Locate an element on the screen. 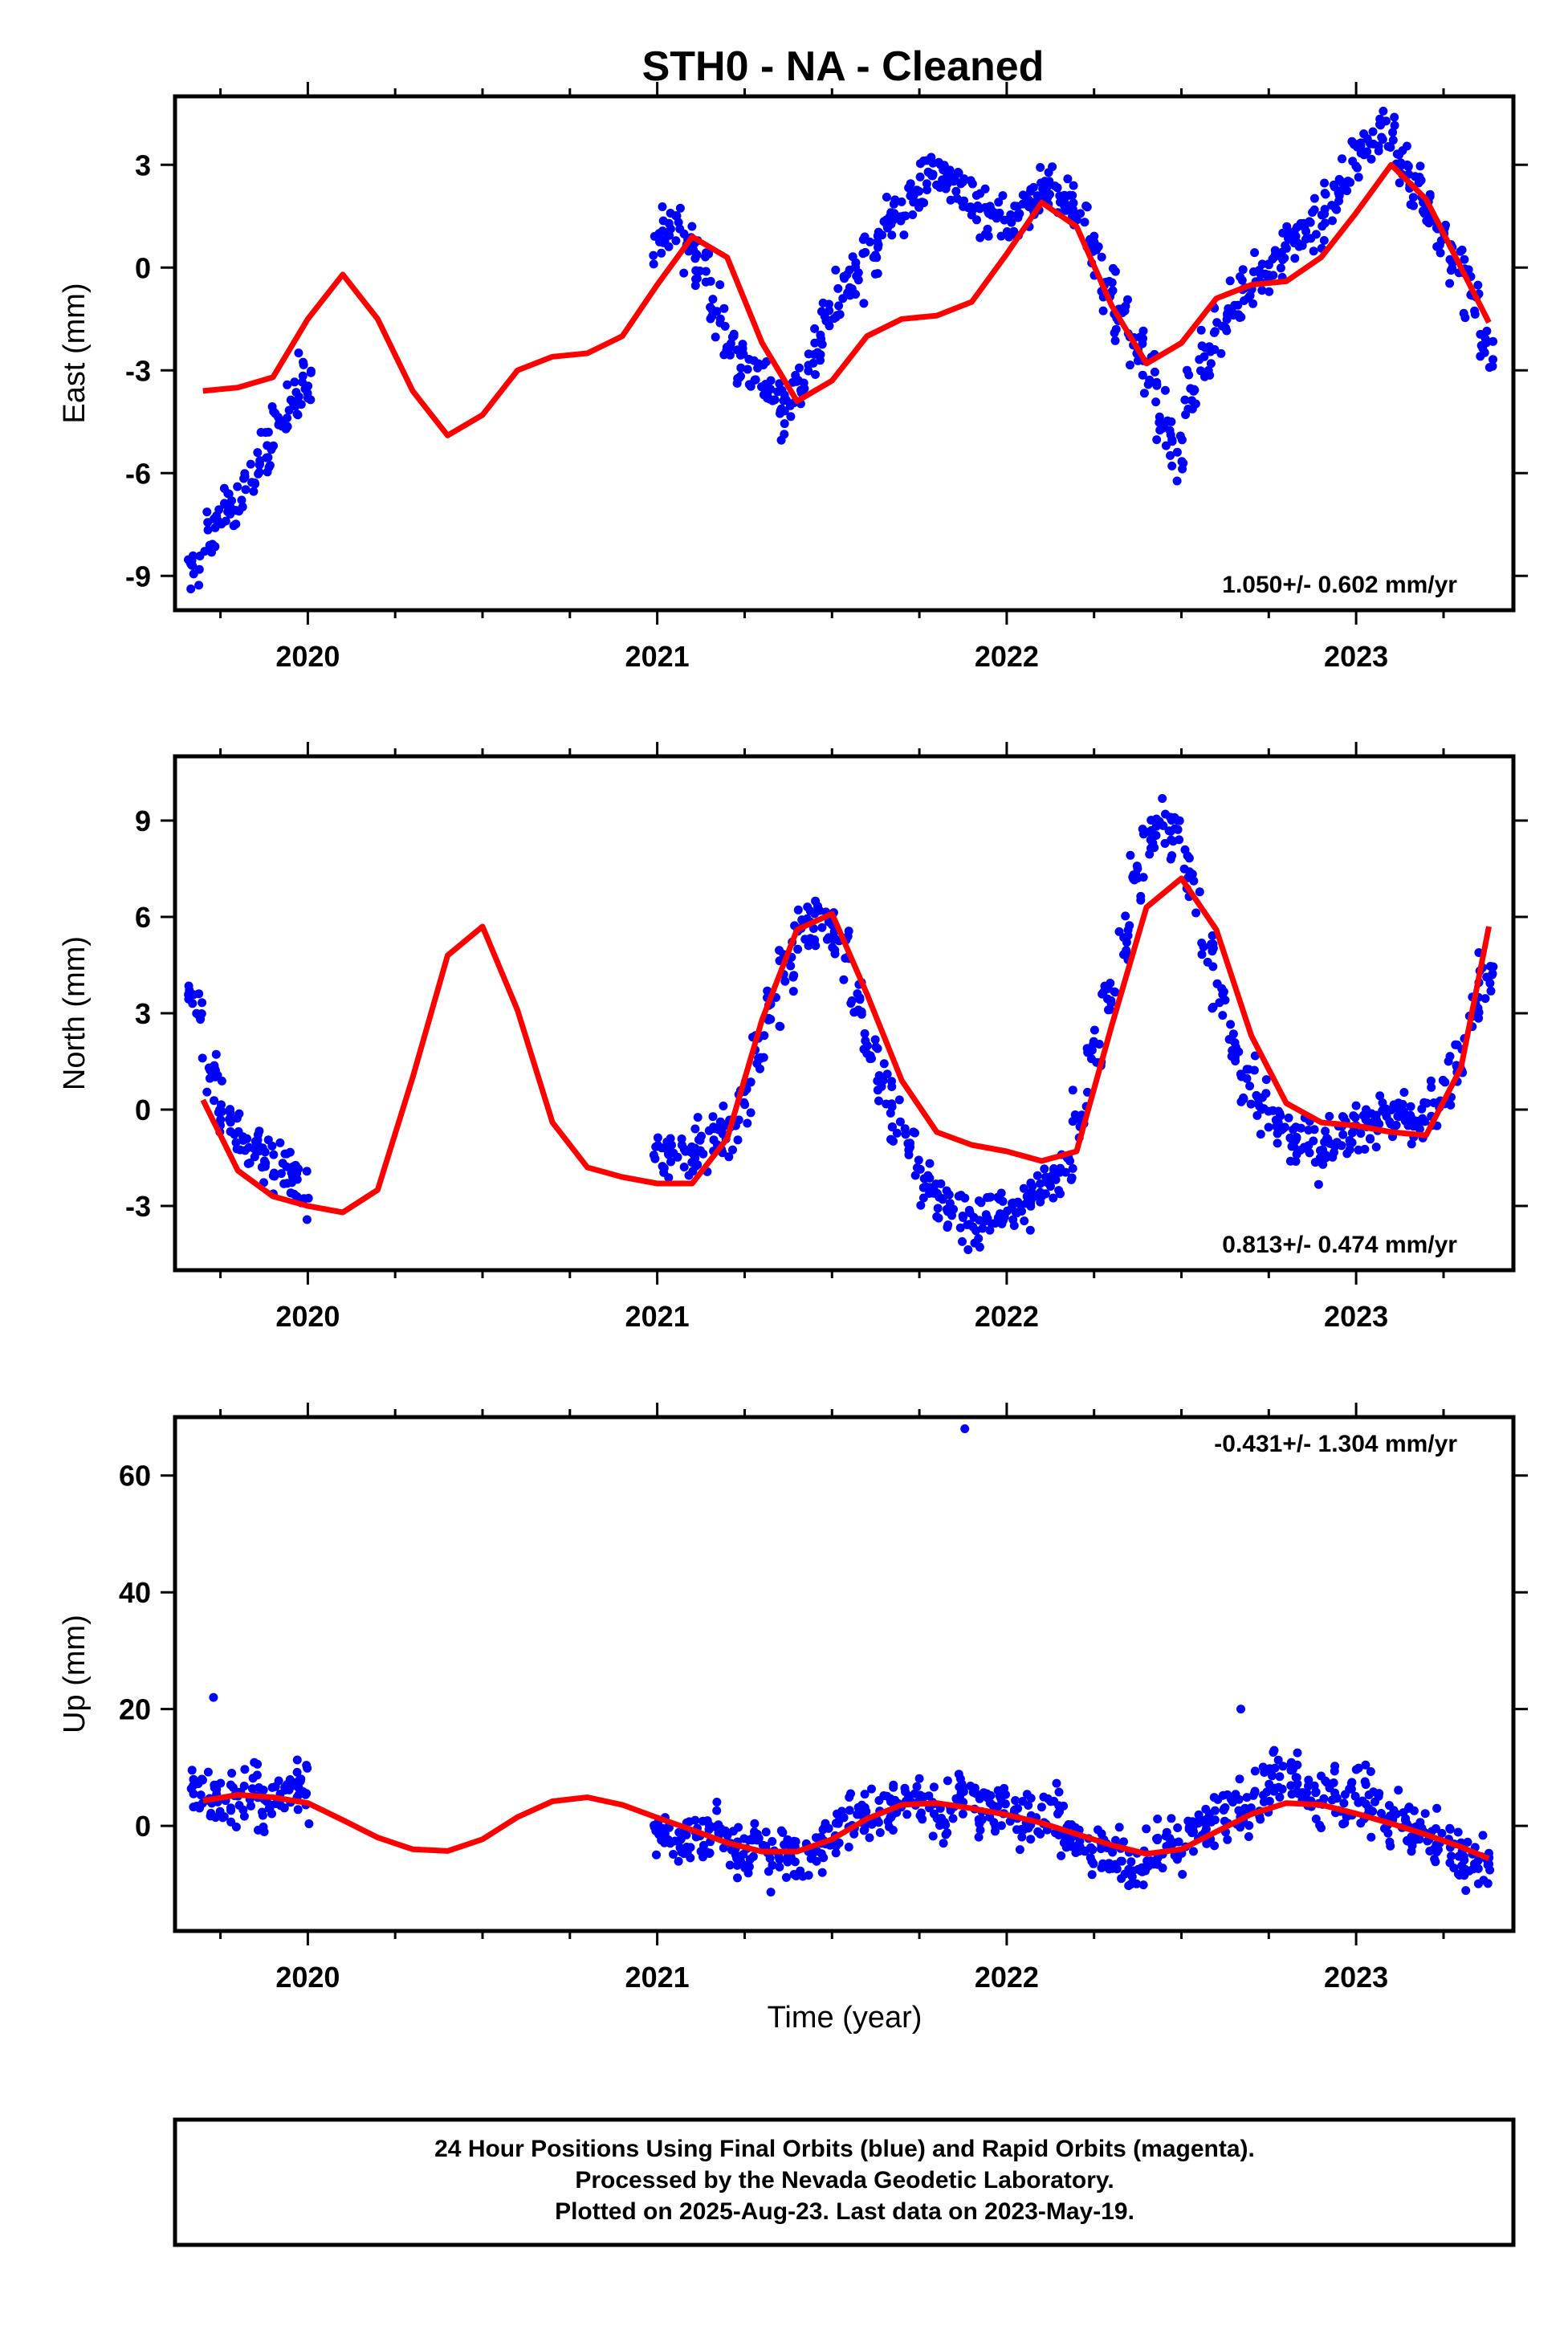 This screenshot has height=2330, width=1568. north-y-tick-label: 3 is located at coordinates (143, 1013).